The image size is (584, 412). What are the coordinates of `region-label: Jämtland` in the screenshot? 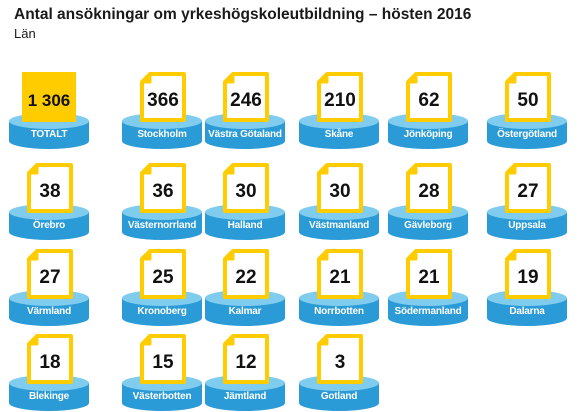 It's located at (245, 396).